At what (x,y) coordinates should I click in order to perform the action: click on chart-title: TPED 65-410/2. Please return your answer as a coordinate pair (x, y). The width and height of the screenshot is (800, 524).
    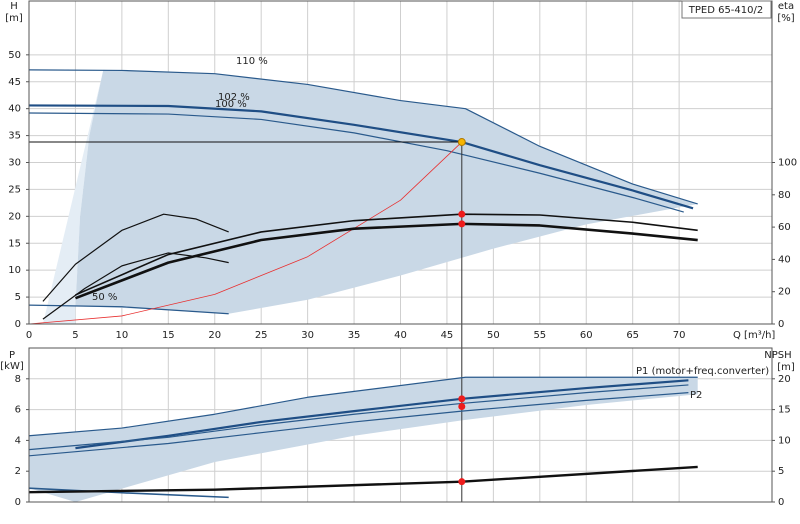
    Looking at the image, I should click on (726, 10).